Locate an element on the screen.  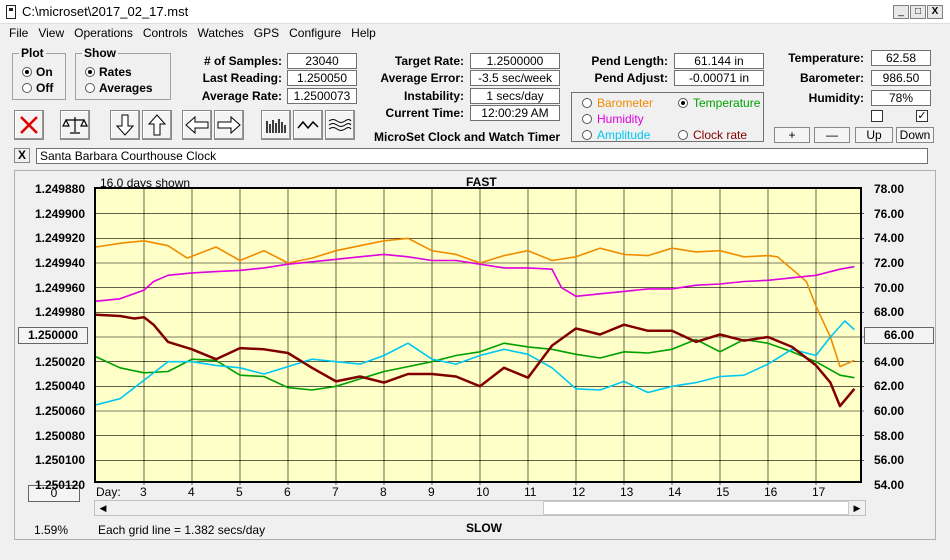
scroll-thumb is located at coordinates (696, 508).